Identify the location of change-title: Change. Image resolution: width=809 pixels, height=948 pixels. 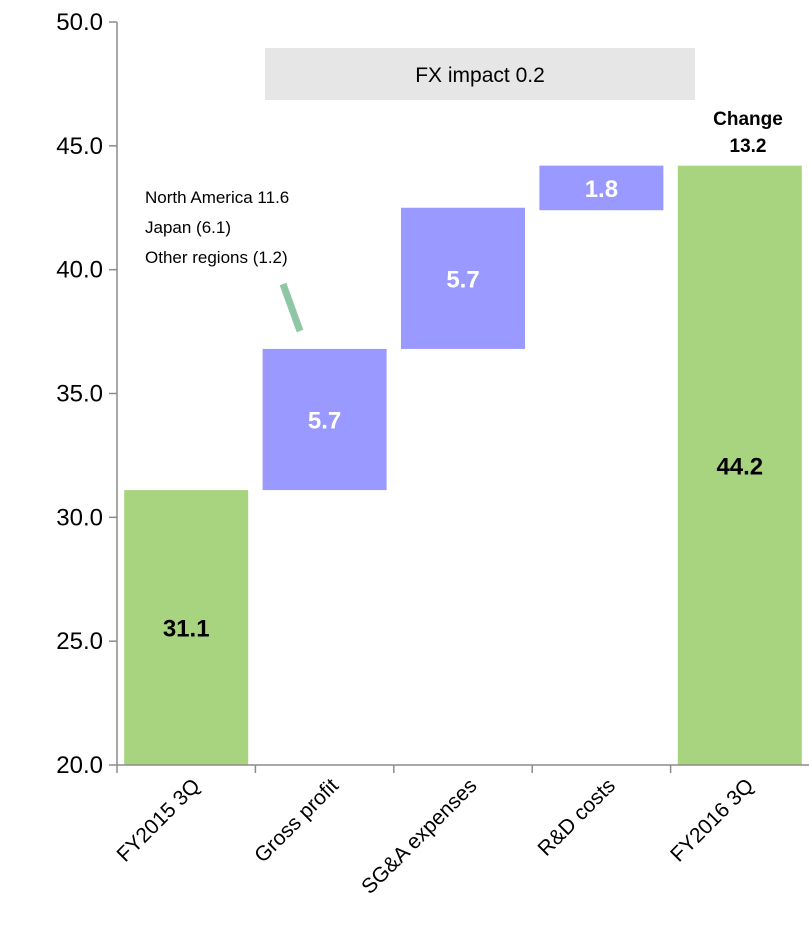
(748, 119).